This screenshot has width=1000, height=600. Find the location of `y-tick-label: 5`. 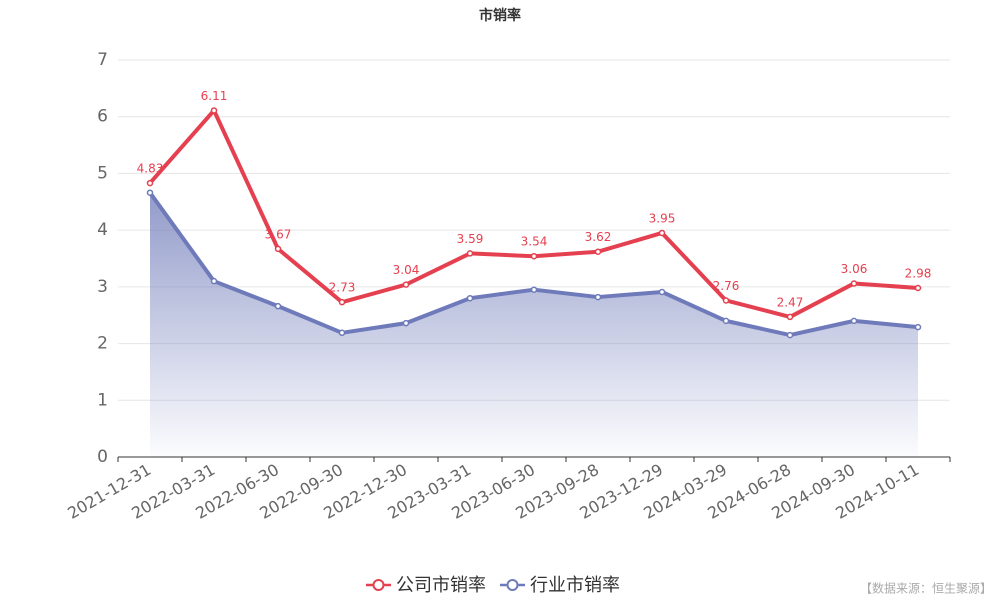

y-tick-label: 5 is located at coordinates (102, 173).